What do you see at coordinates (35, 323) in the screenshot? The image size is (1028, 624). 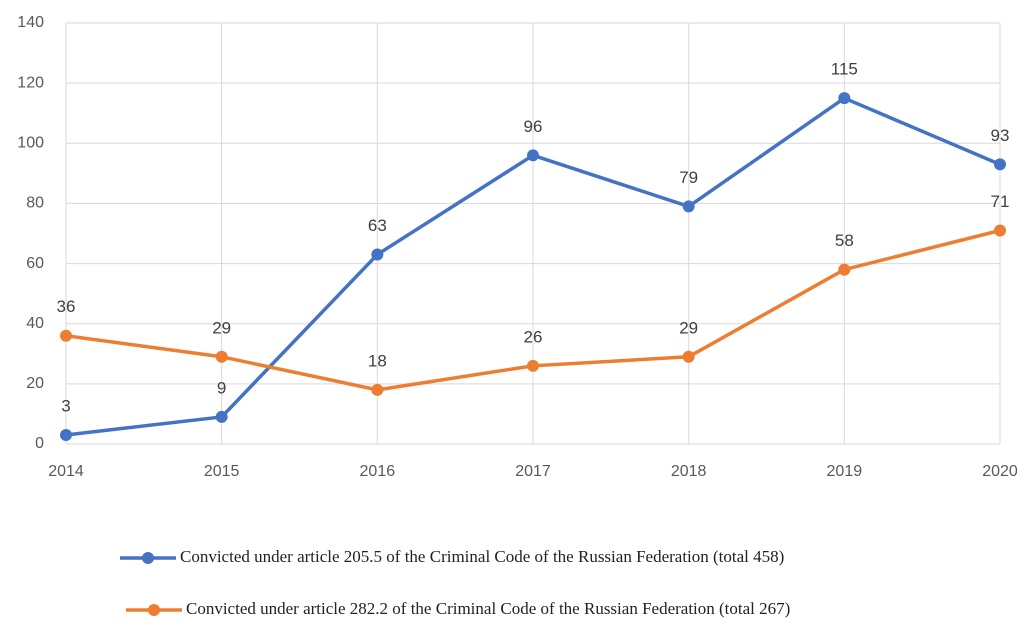 I see `y-tick-label: 40` at bounding box center [35, 323].